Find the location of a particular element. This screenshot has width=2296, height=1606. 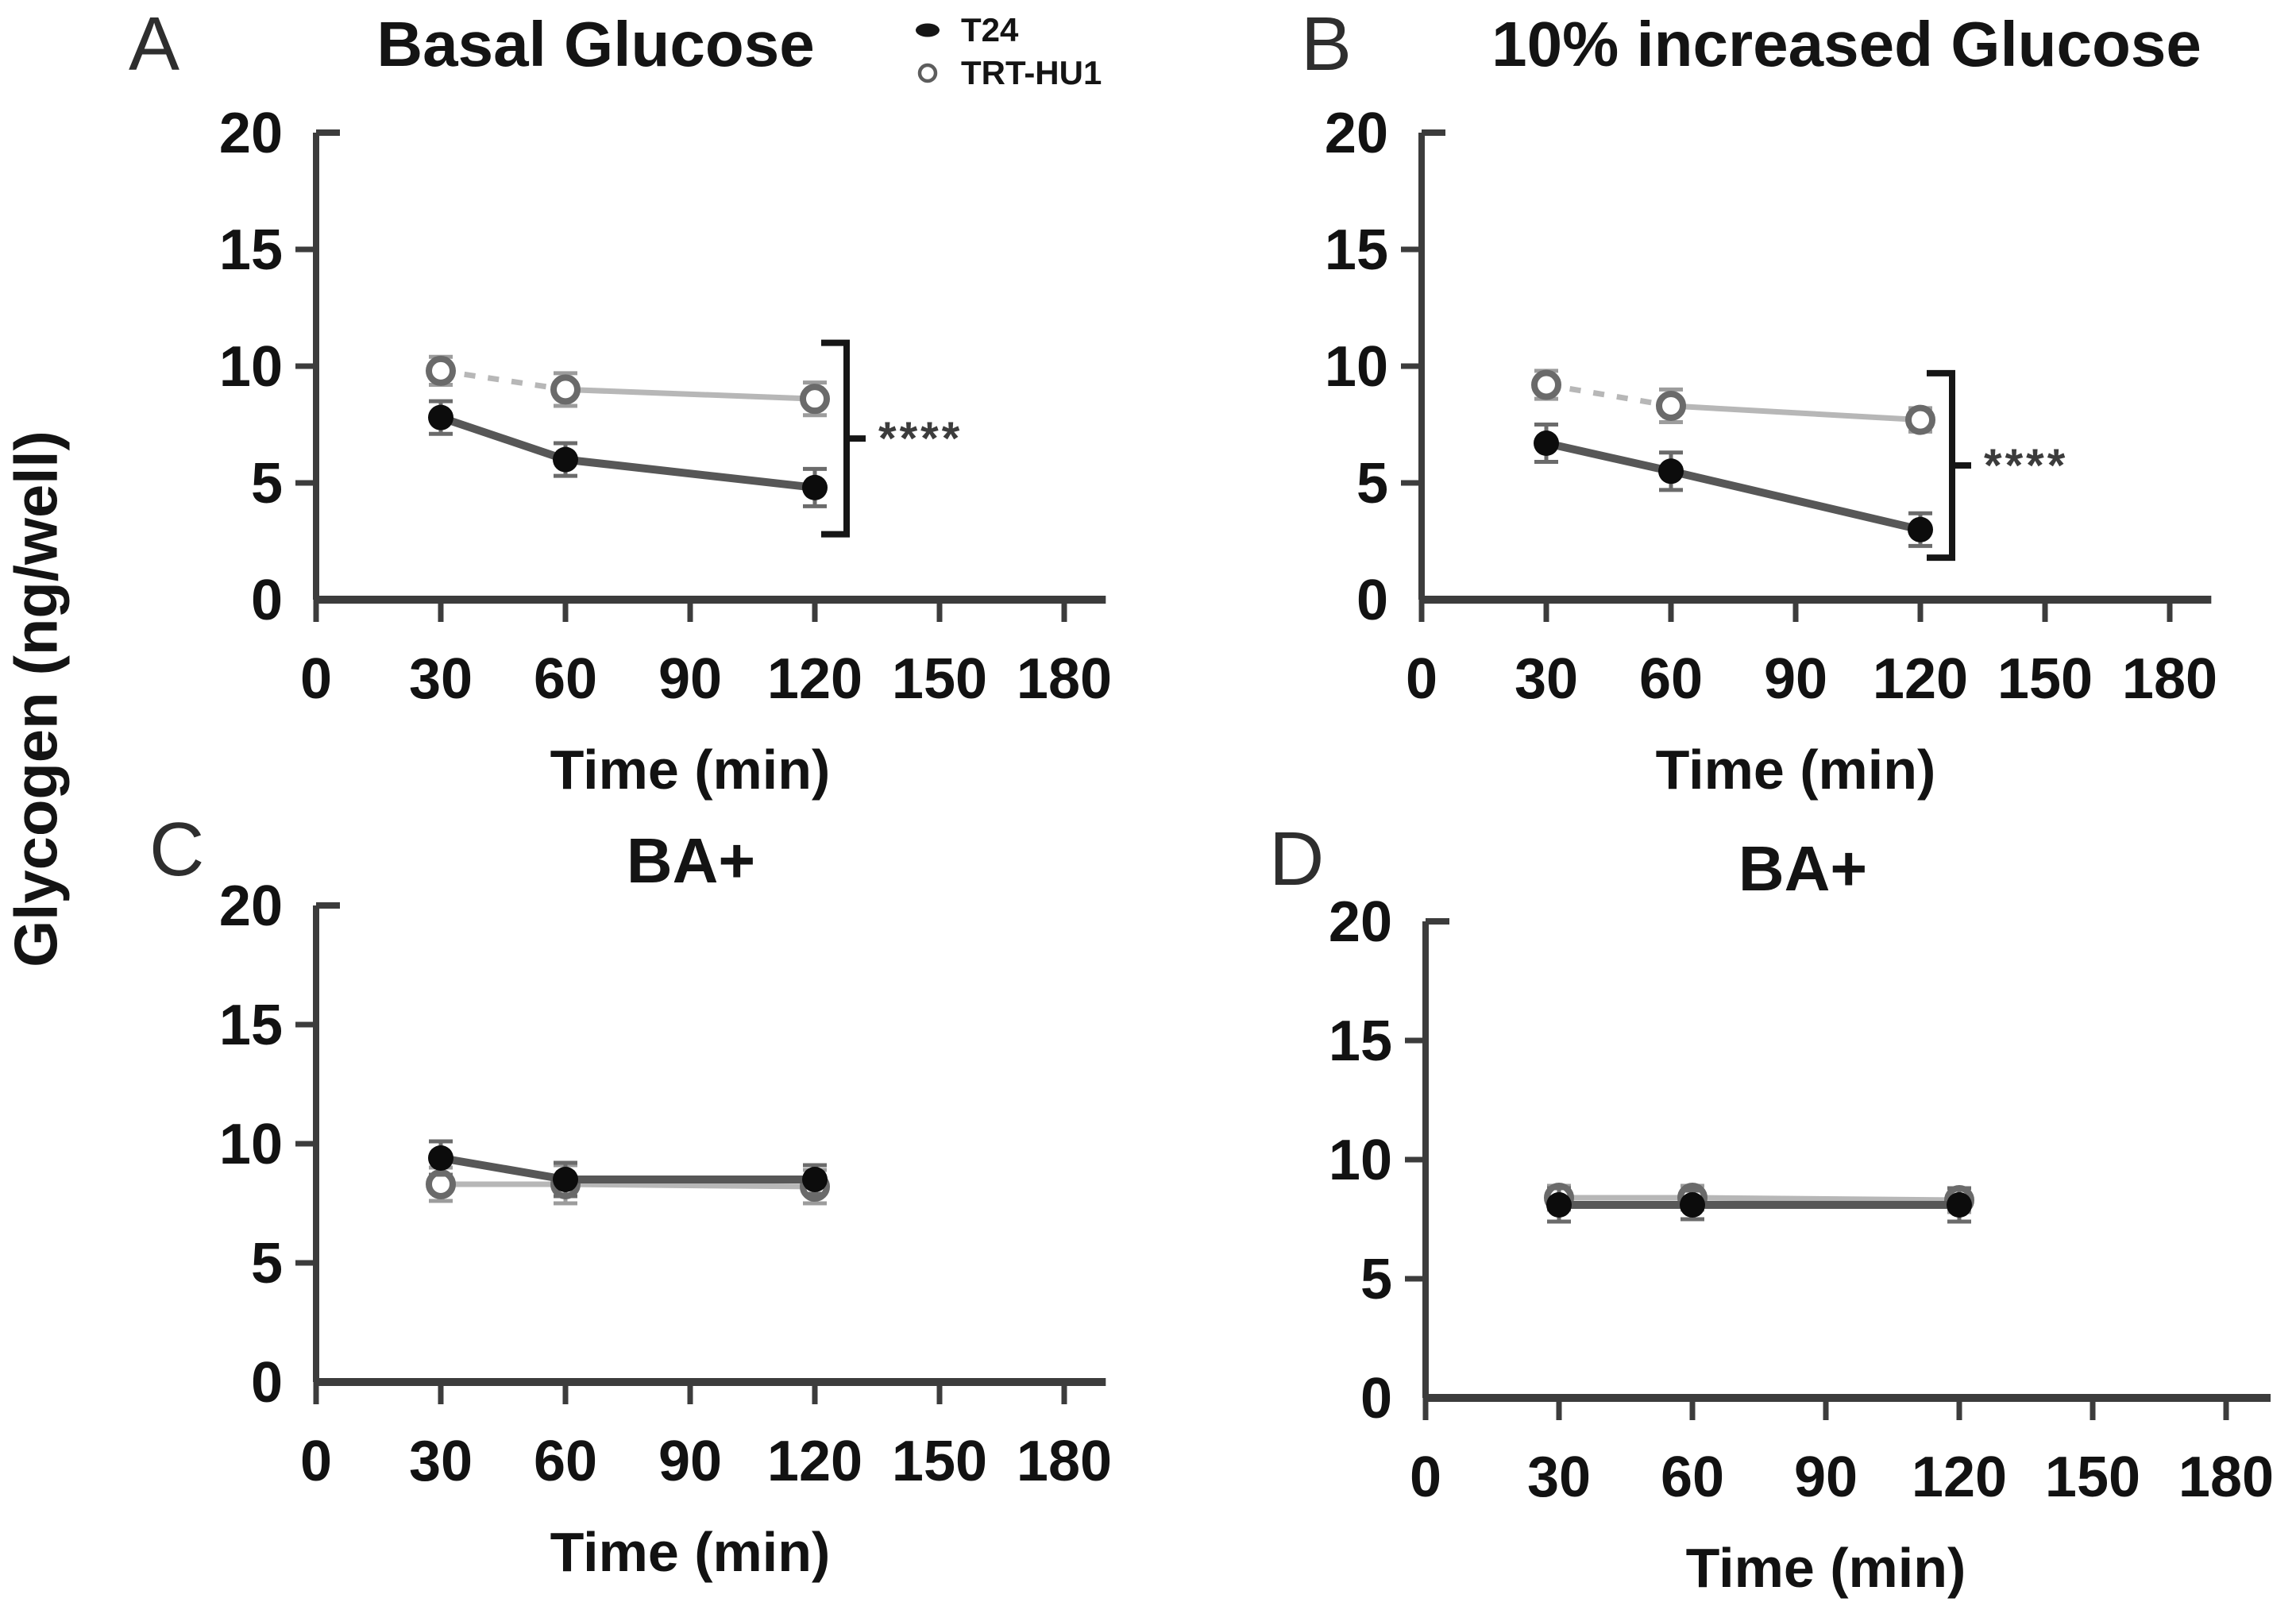

legend-label-t24: T24 is located at coordinates (990, 29).